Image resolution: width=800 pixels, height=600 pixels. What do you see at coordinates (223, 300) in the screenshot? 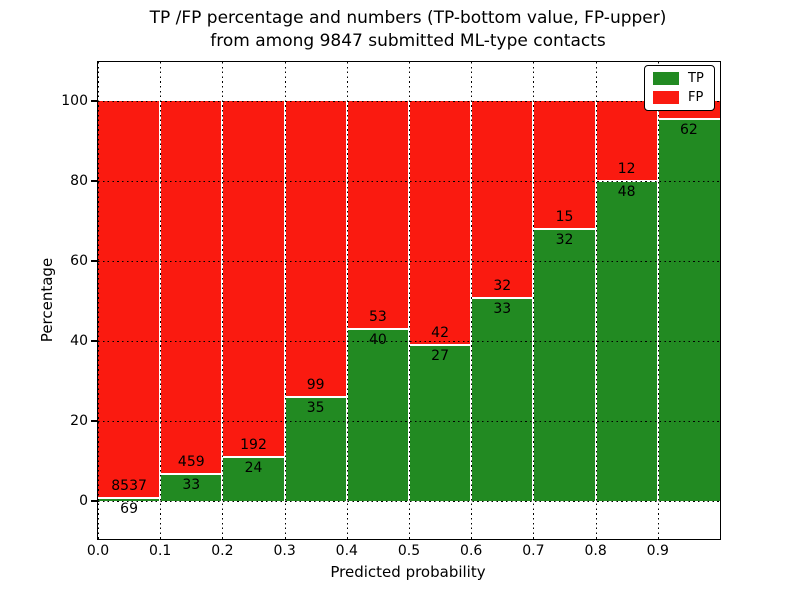
I see `gridline-x-0.2` at bounding box center [223, 300].